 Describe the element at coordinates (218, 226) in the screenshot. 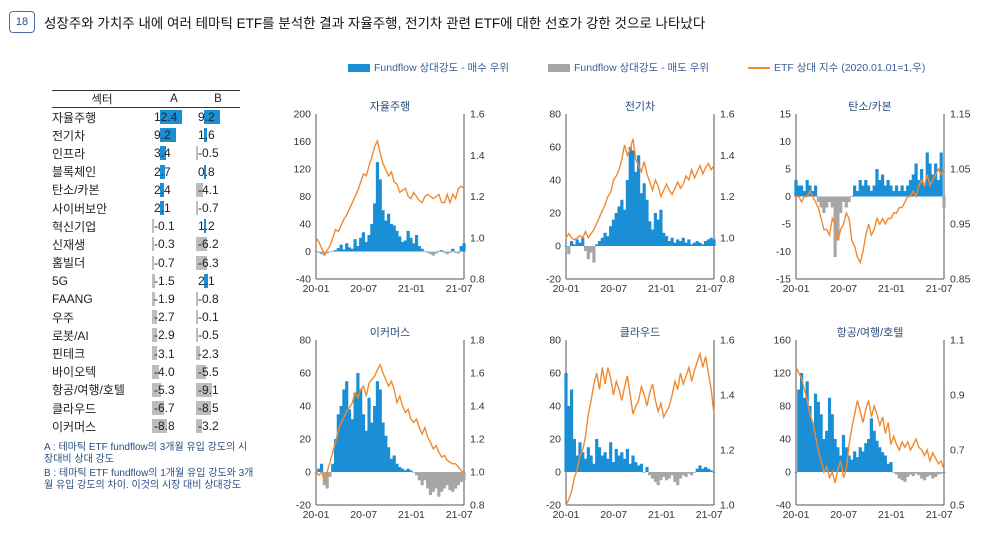

I see `table-cell-b: 1.2` at that location.